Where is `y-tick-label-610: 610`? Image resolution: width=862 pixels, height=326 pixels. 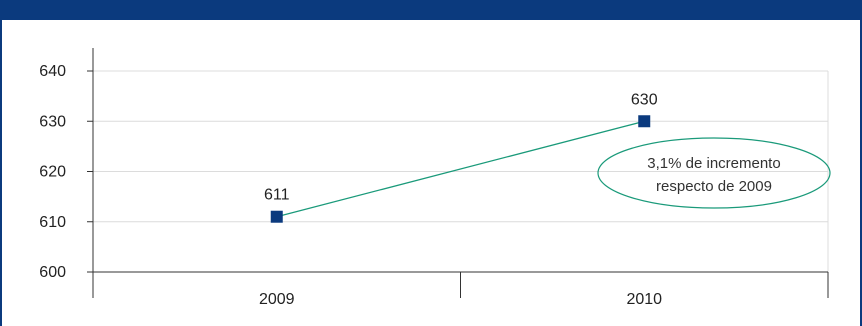
y-tick-label-610: 610 is located at coordinates (52, 222).